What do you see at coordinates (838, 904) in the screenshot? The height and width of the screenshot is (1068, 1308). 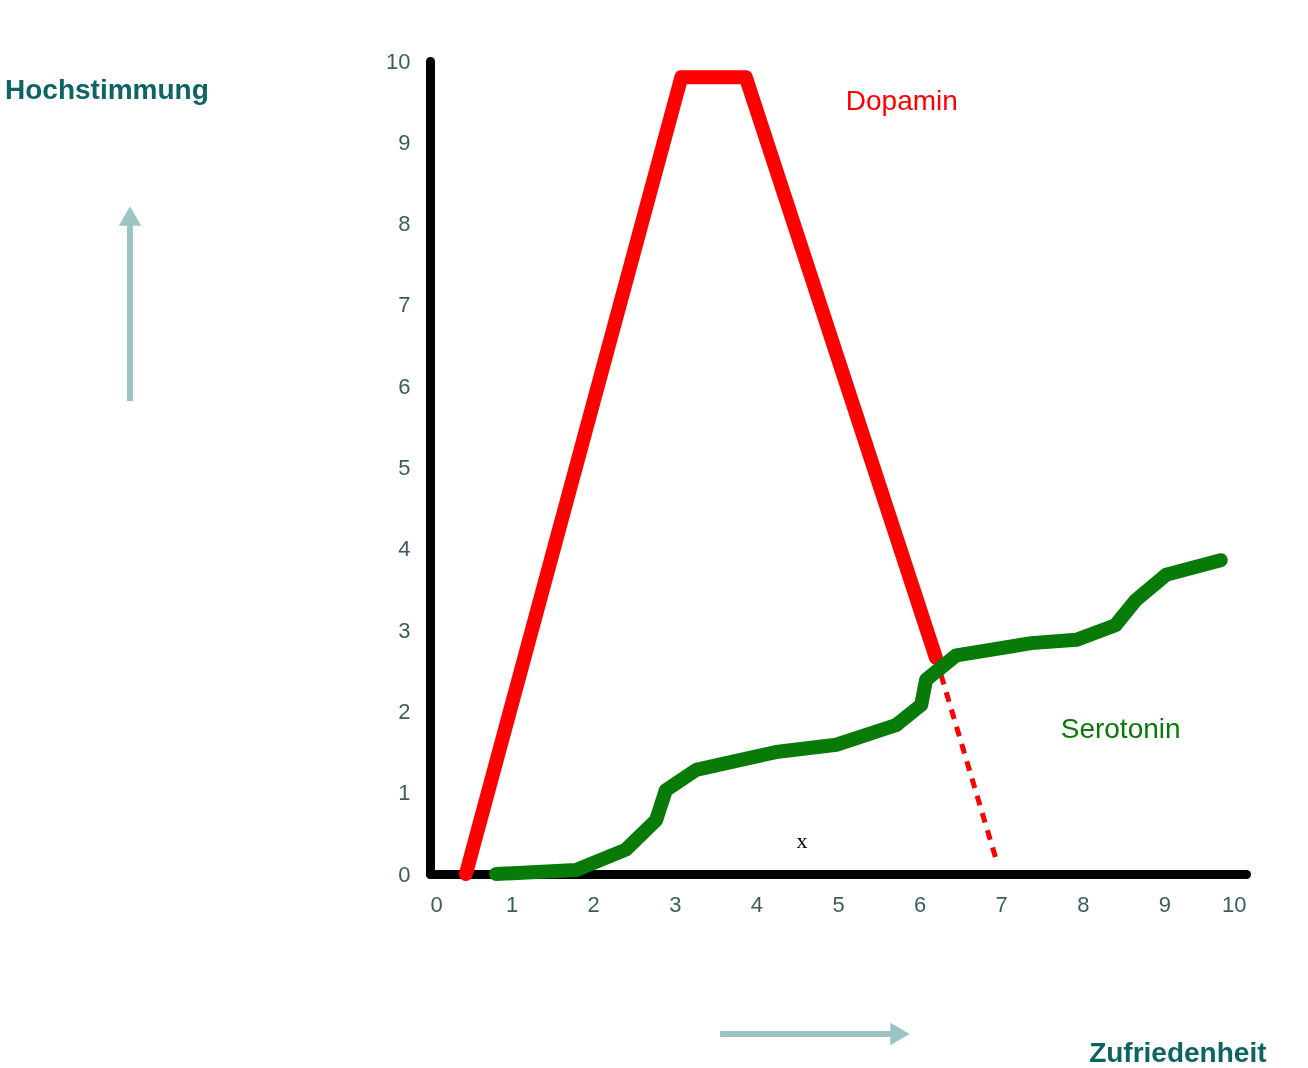 I see `x-tick-label: 5` at bounding box center [838, 904].